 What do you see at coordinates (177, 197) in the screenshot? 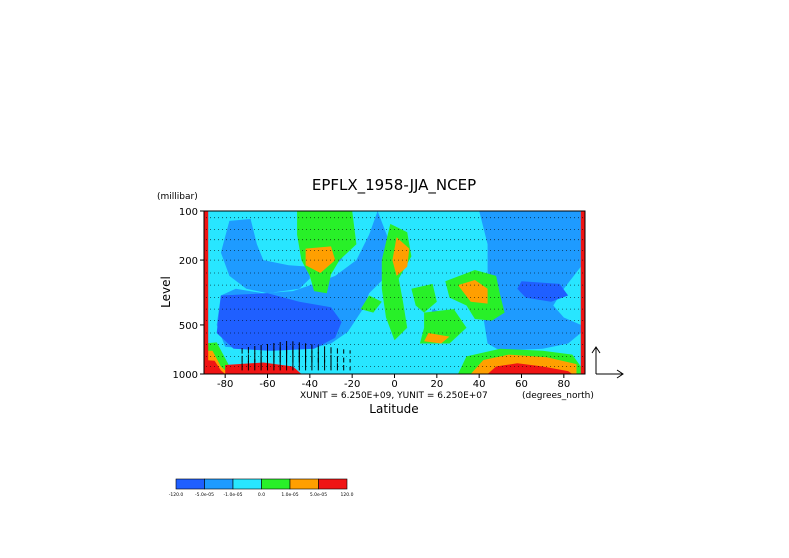
I see `y-unit-label: (millibar)` at bounding box center [177, 197].